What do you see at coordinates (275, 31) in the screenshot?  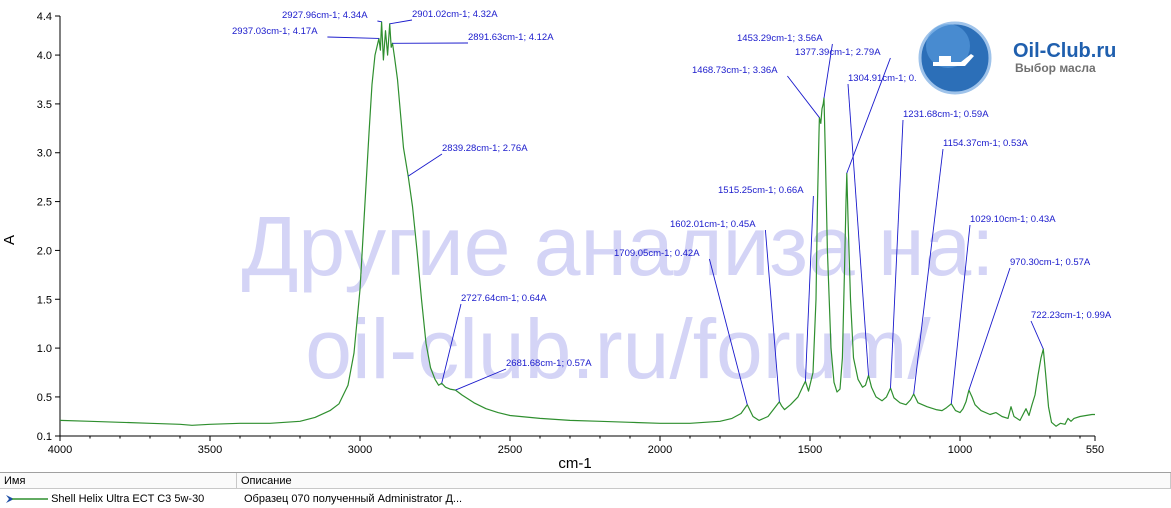 I see `peak-label: 2937.03cm-1; 4.17A` at bounding box center [275, 31].